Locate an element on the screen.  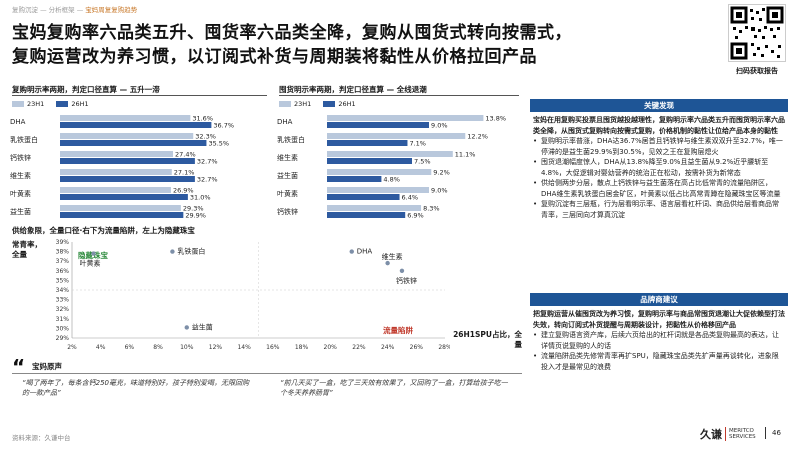
logo-cn: 久谦 is located at coordinates (711, 434).